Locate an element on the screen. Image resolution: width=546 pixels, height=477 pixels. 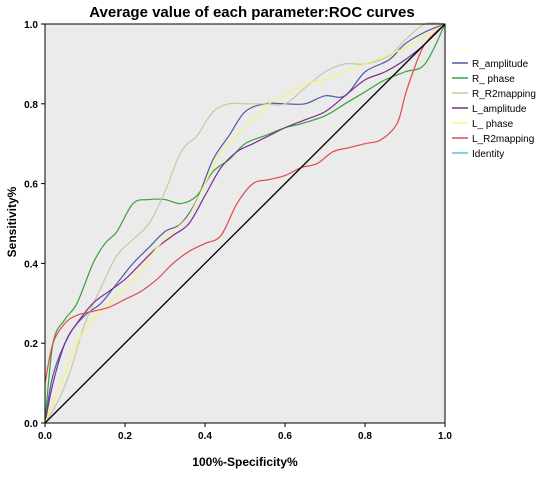
y-tick-label: 1.0 is located at coordinates (31, 25).